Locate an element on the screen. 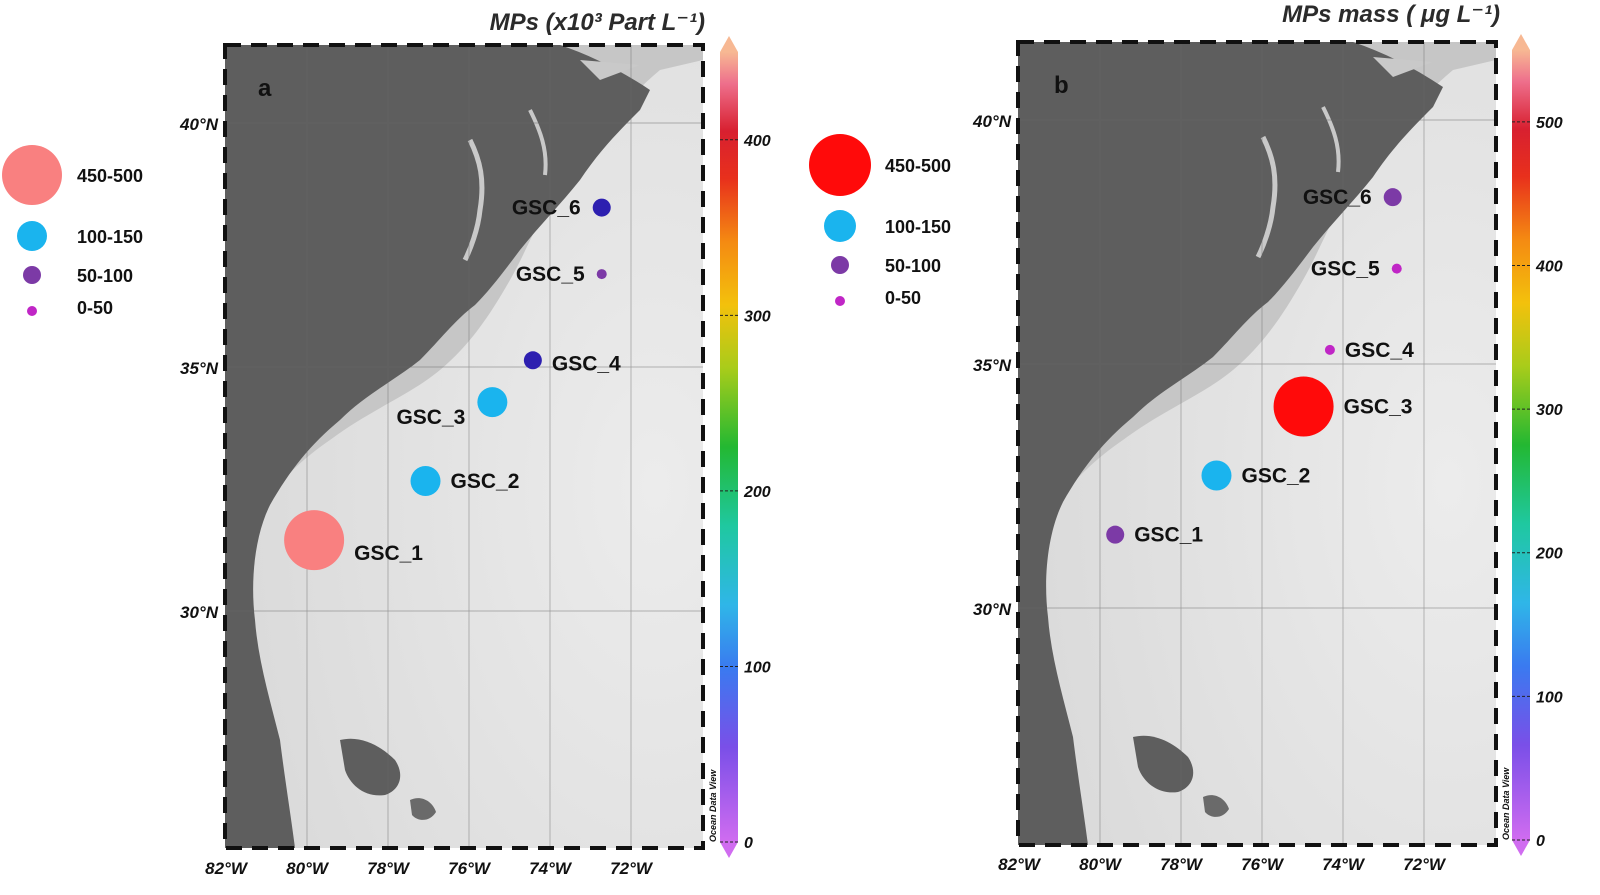 This screenshot has height=895, width=1600. watermark-a: Ocean Data View is located at coordinates (713, 805).